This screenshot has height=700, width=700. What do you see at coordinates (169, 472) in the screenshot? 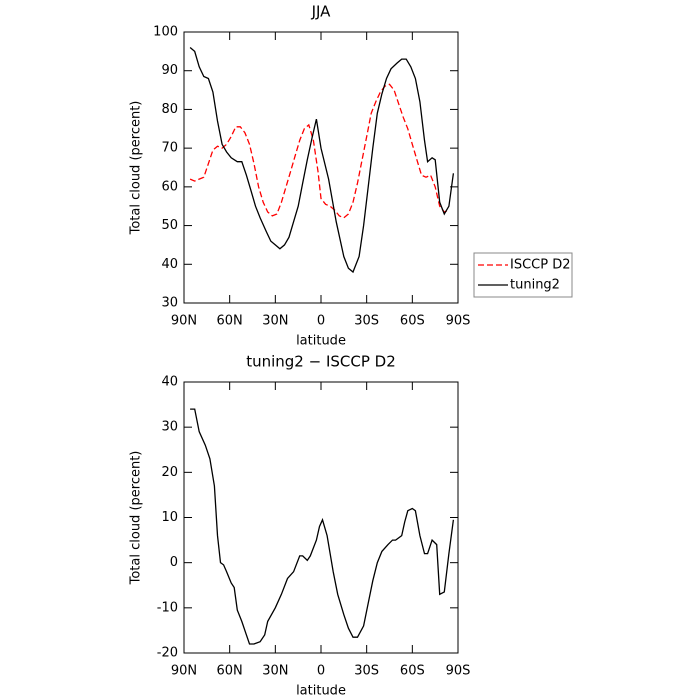
I see `y-tick-label: 20` at bounding box center [169, 472].